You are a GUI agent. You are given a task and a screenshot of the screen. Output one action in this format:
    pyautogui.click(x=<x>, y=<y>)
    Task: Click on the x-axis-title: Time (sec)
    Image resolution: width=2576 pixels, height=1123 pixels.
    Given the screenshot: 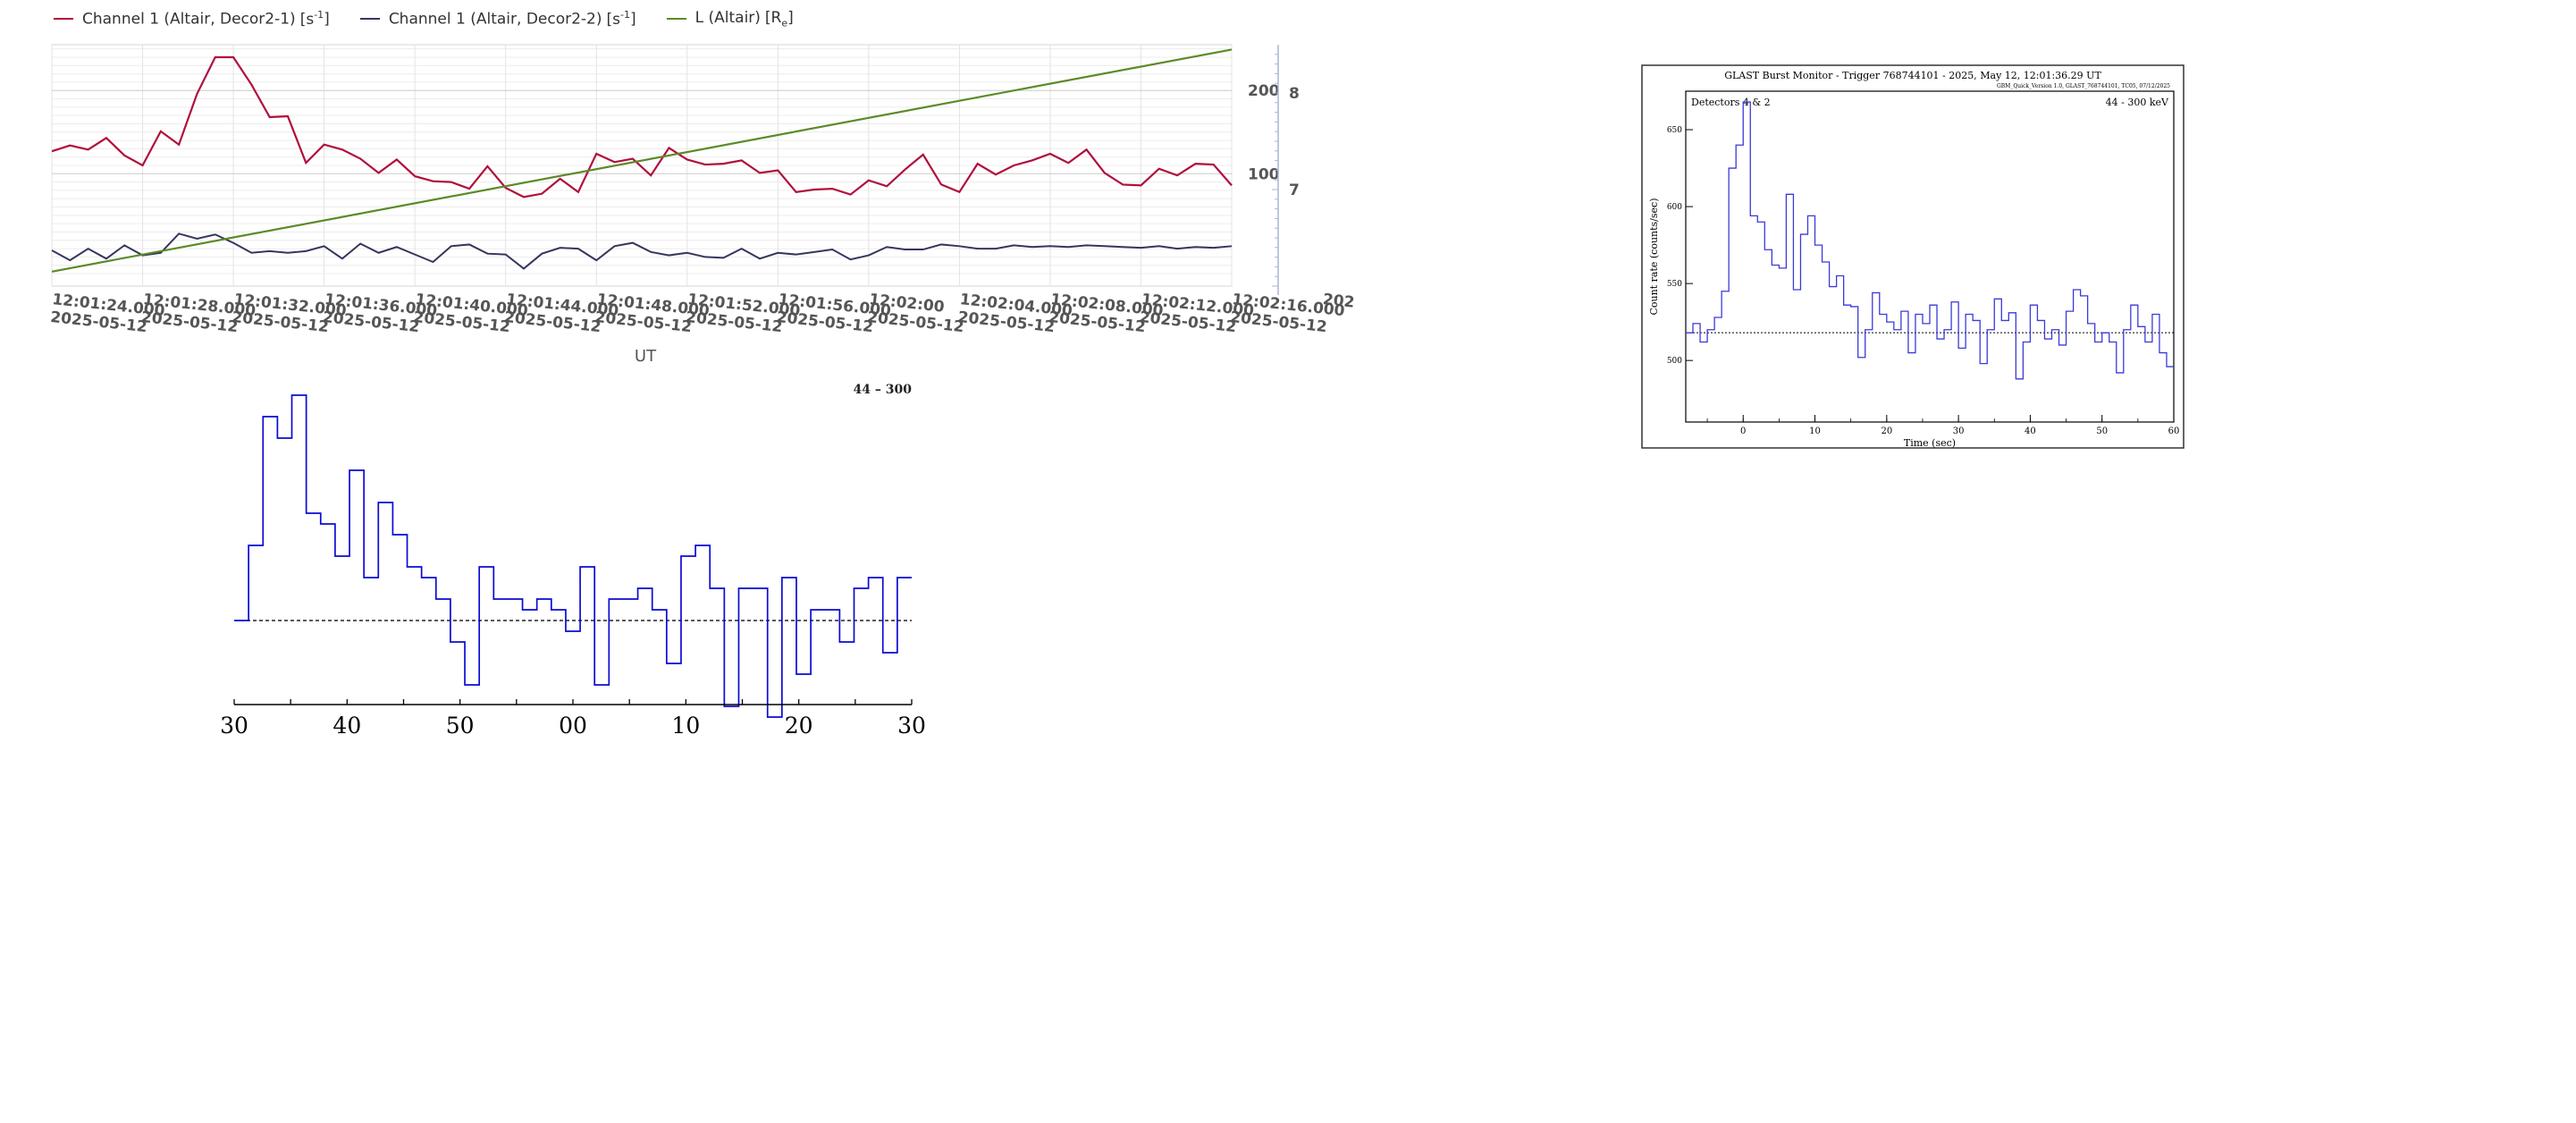 What is the action you would take?
    pyautogui.click(x=1930, y=443)
    